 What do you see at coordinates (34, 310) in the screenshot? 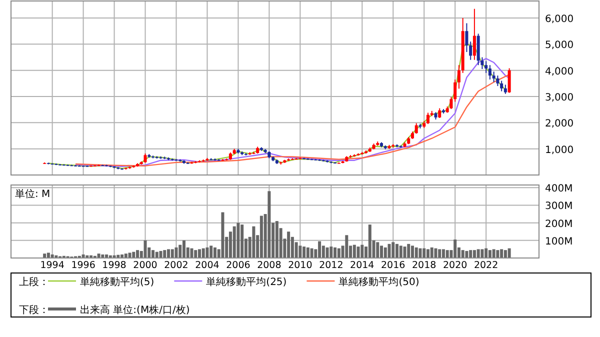
I see `legend-title: 下段：` at bounding box center [34, 310].